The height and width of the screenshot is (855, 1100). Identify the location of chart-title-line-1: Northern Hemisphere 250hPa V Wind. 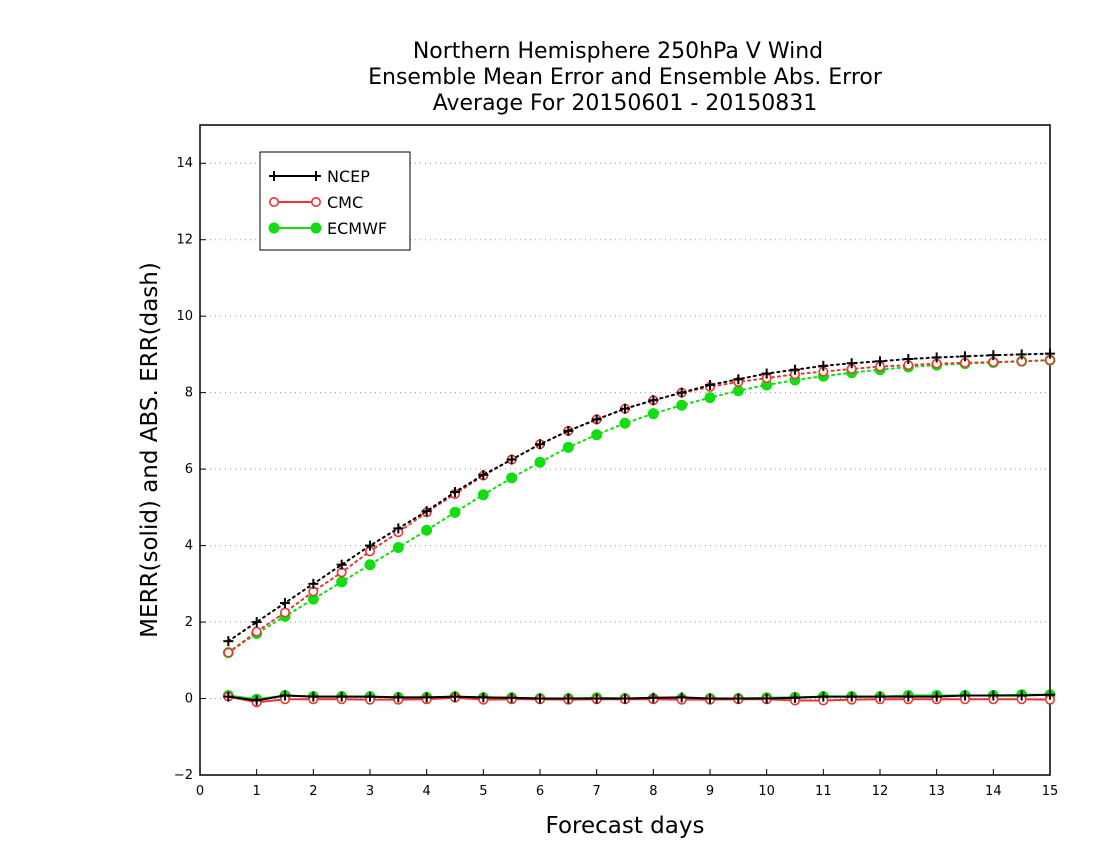
(618, 51).